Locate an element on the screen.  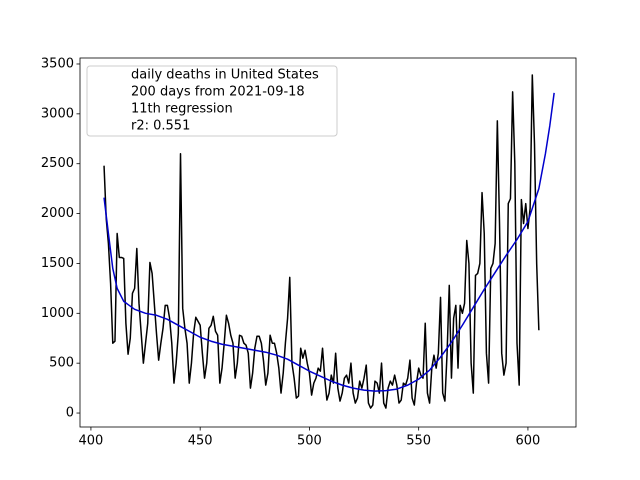
y-tick-label: 3500 is located at coordinates (57, 63).